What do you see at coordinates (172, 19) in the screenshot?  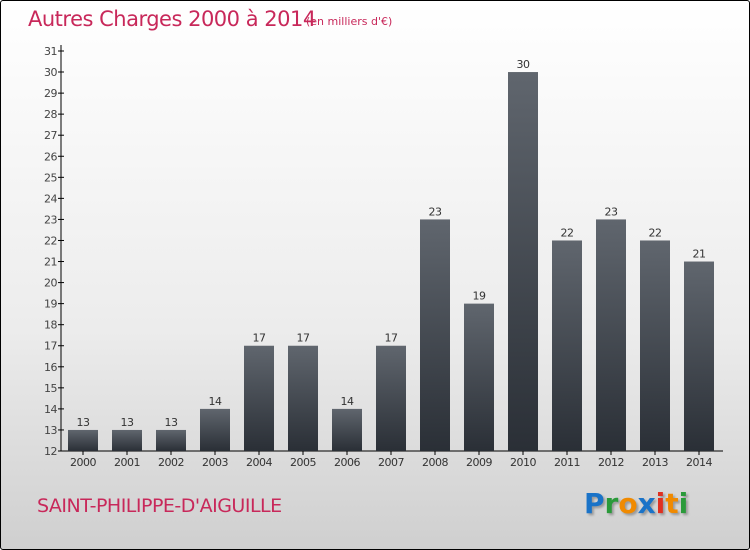 I see `chart-title: Autres Charges 2000 à 2014` at bounding box center [172, 19].